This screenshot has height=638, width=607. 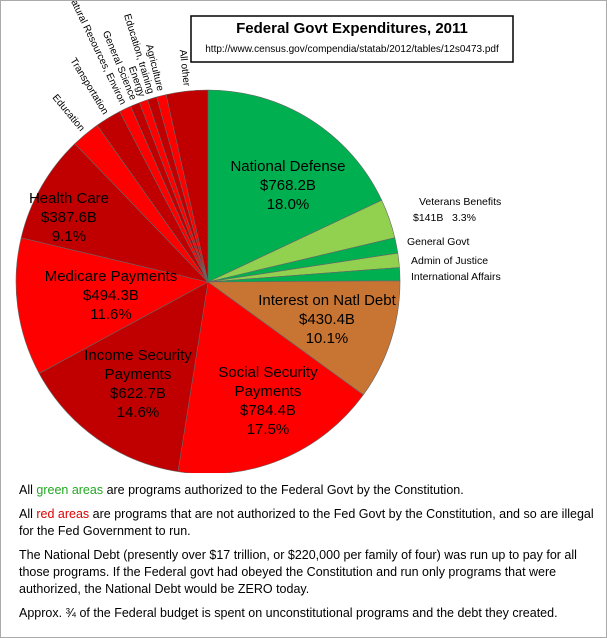 I want to click on slice-amount: $768.2B, so click(x=288, y=185).